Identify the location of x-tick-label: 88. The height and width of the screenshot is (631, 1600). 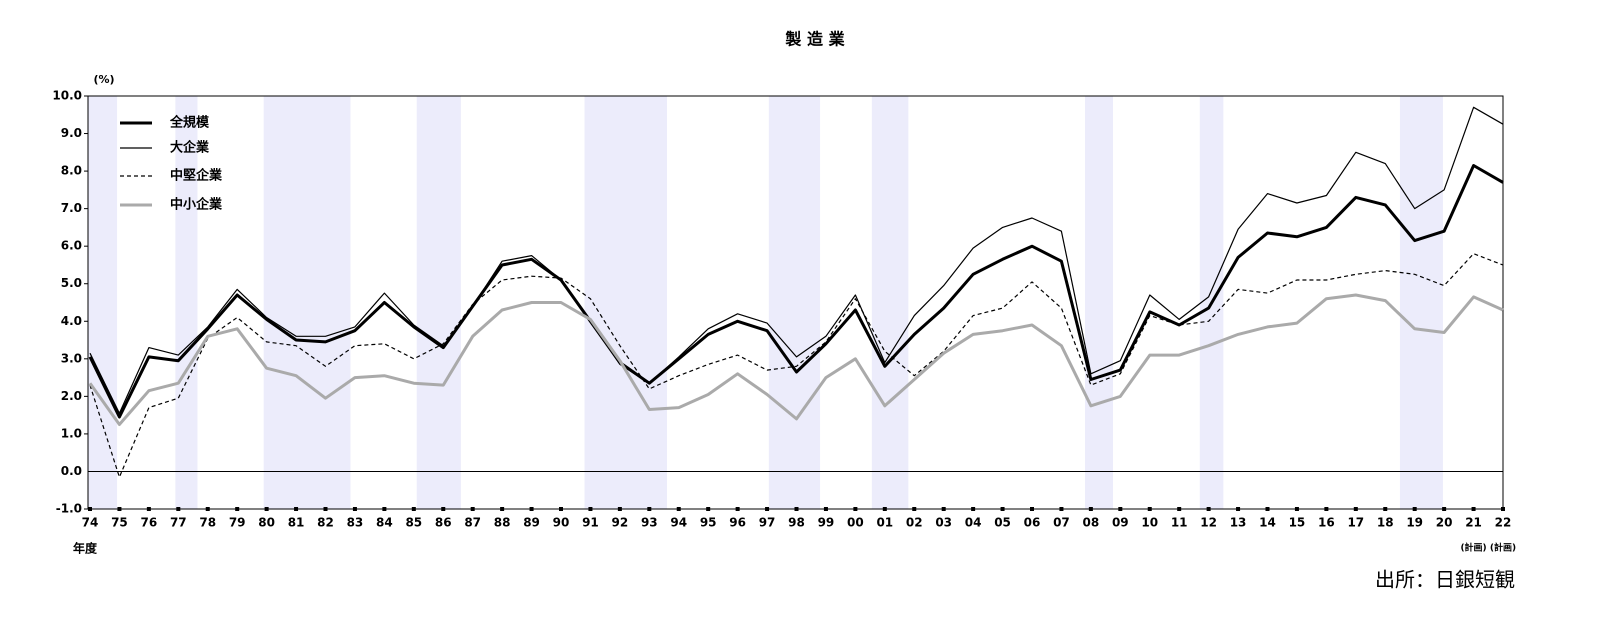
(502, 523).